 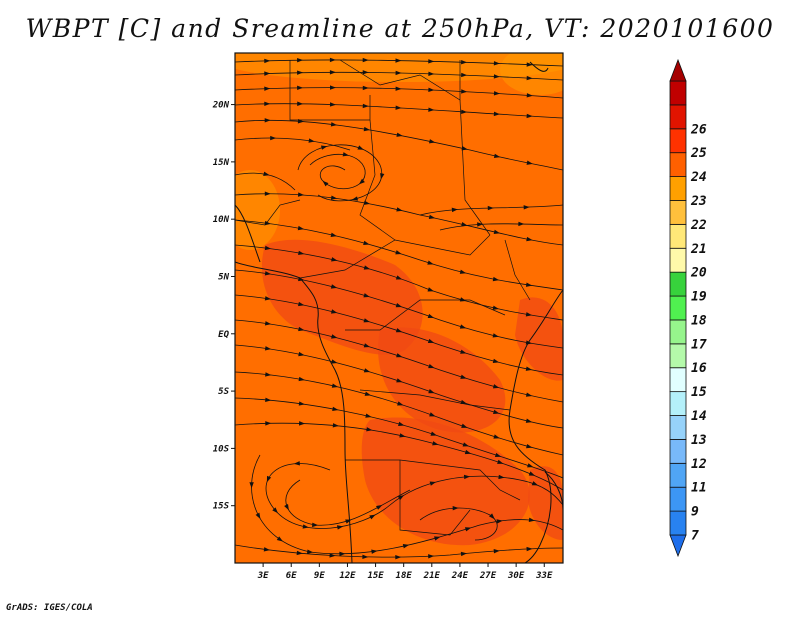 I want to click on colorbar-label: 21, so click(x=698, y=249).